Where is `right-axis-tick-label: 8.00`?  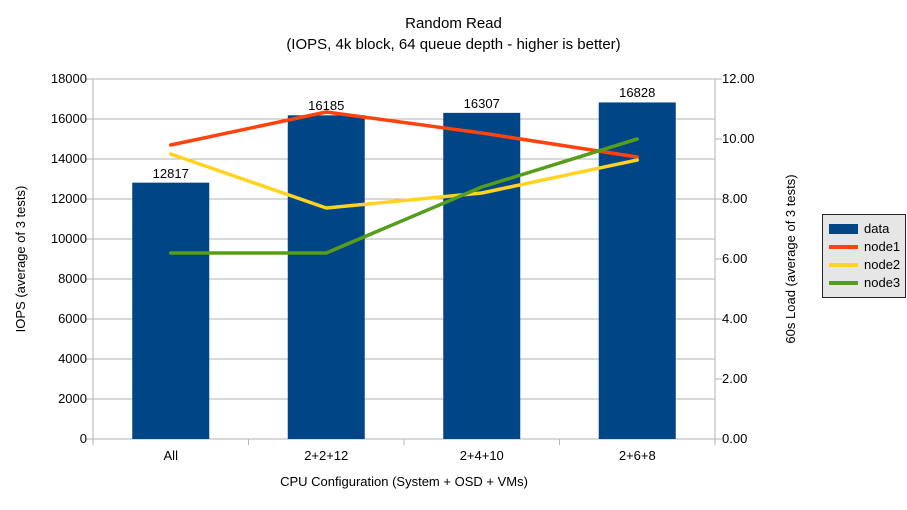
right-axis-tick-label: 8.00 is located at coordinates (735, 198).